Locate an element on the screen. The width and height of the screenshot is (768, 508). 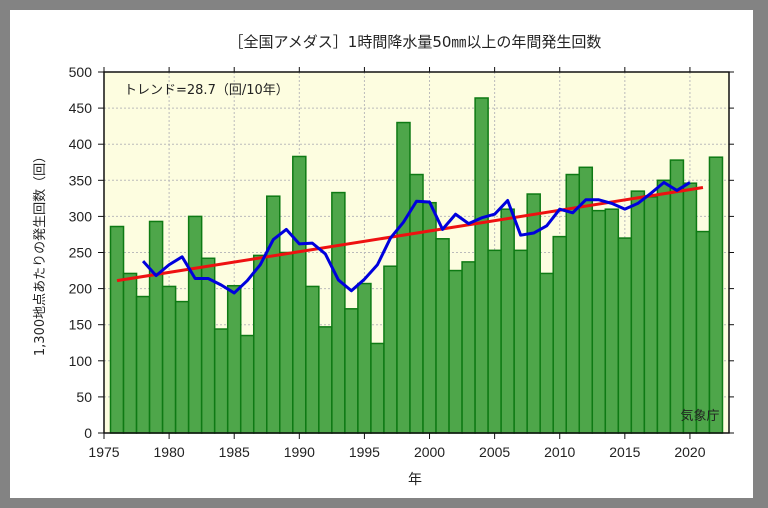
x-axis-label: 年 is located at coordinates (415, 480).